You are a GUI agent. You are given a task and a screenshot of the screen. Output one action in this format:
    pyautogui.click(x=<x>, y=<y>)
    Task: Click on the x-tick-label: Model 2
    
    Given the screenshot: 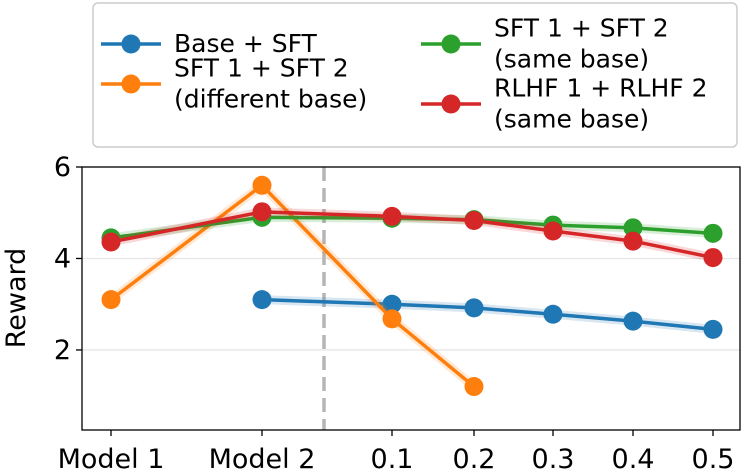 What is the action you would take?
    pyautogui.click(x=262, y=458)
    